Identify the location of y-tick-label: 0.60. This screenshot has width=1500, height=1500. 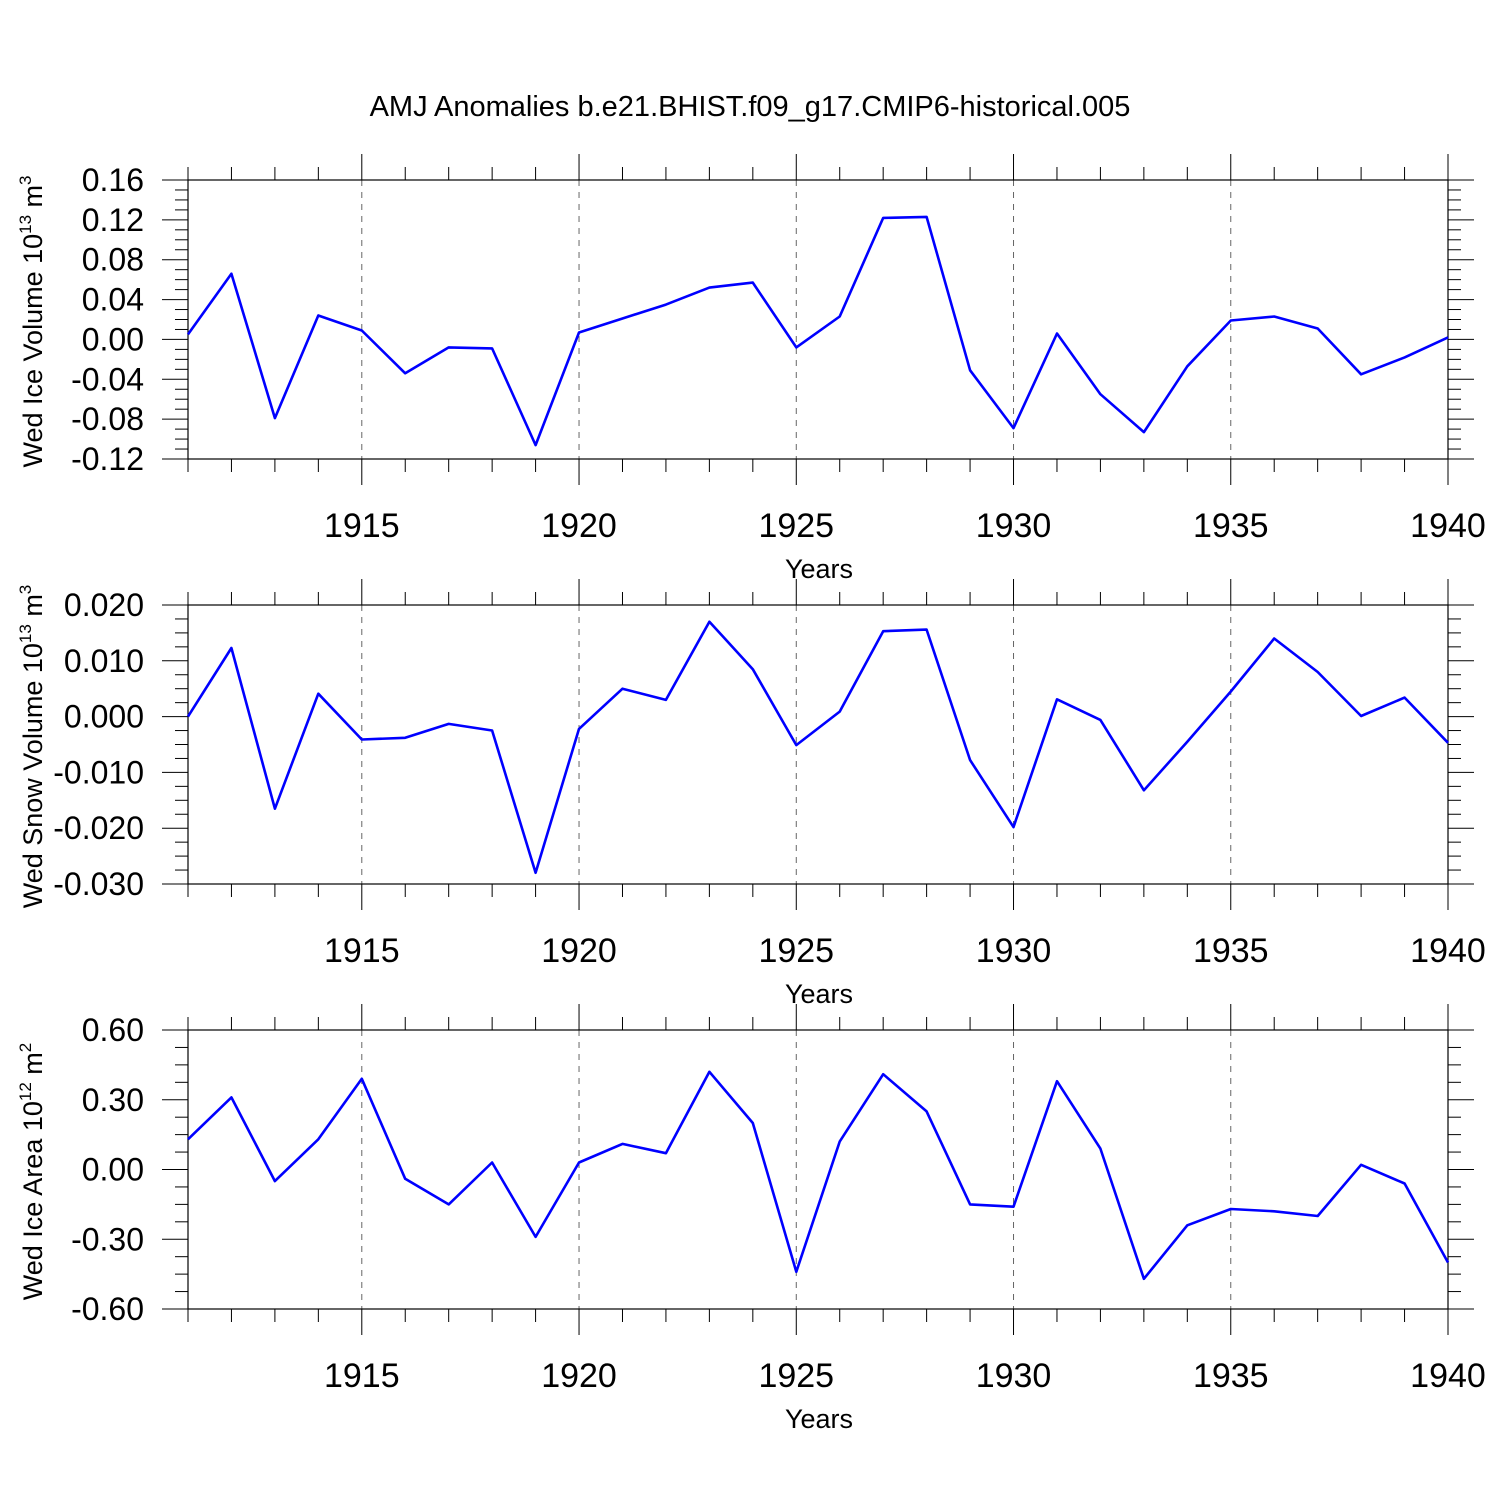
(113, 1030).